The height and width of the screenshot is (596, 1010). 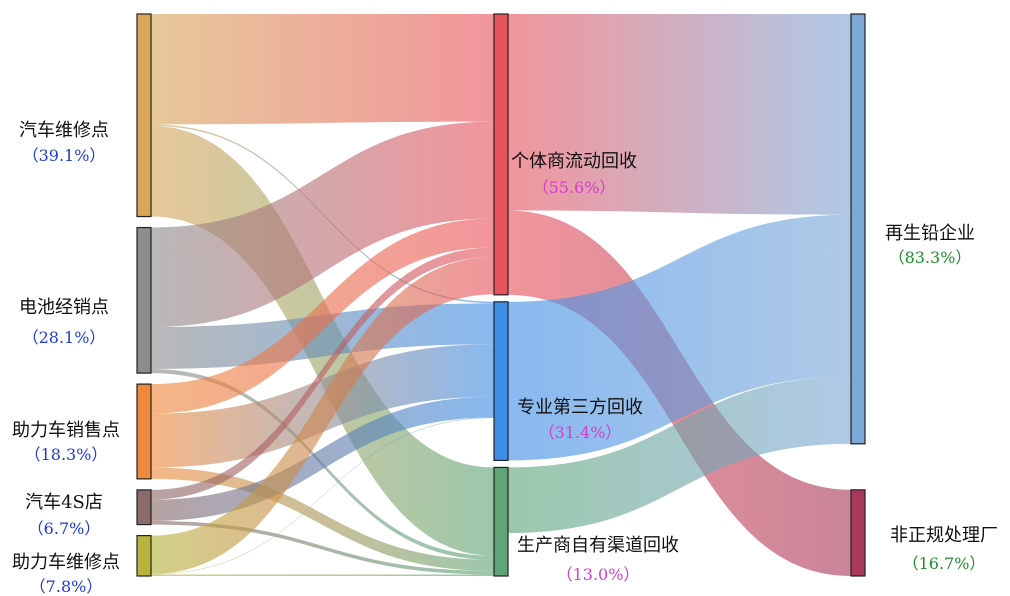 I want to click on label-ebike_sales: 助力车销售点, so click(x=66, y=430).